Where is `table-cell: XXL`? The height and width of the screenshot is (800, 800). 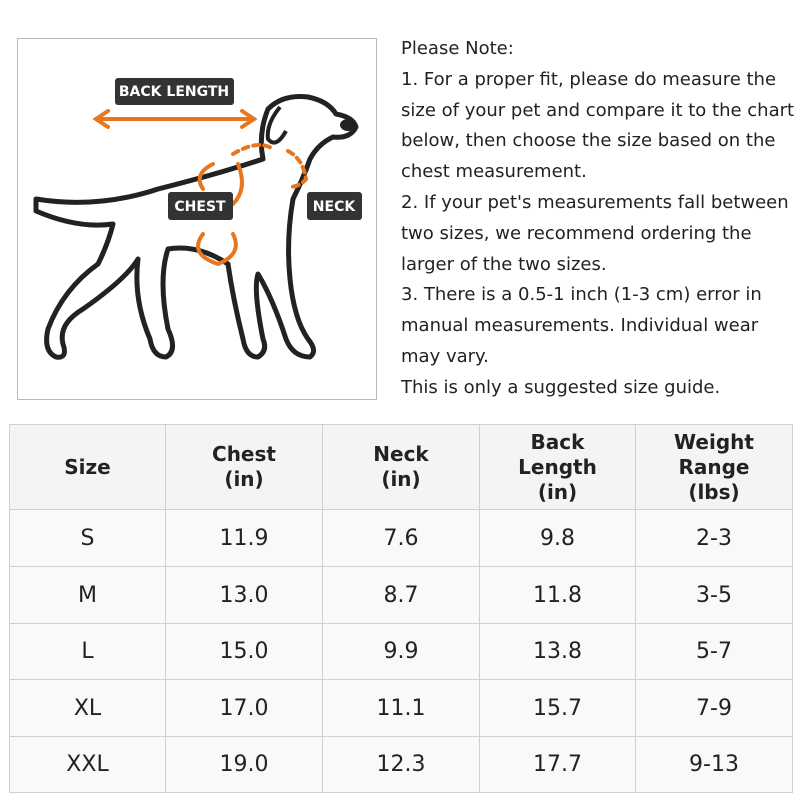
table-cell: XXL is located at coordinates (87, 764).